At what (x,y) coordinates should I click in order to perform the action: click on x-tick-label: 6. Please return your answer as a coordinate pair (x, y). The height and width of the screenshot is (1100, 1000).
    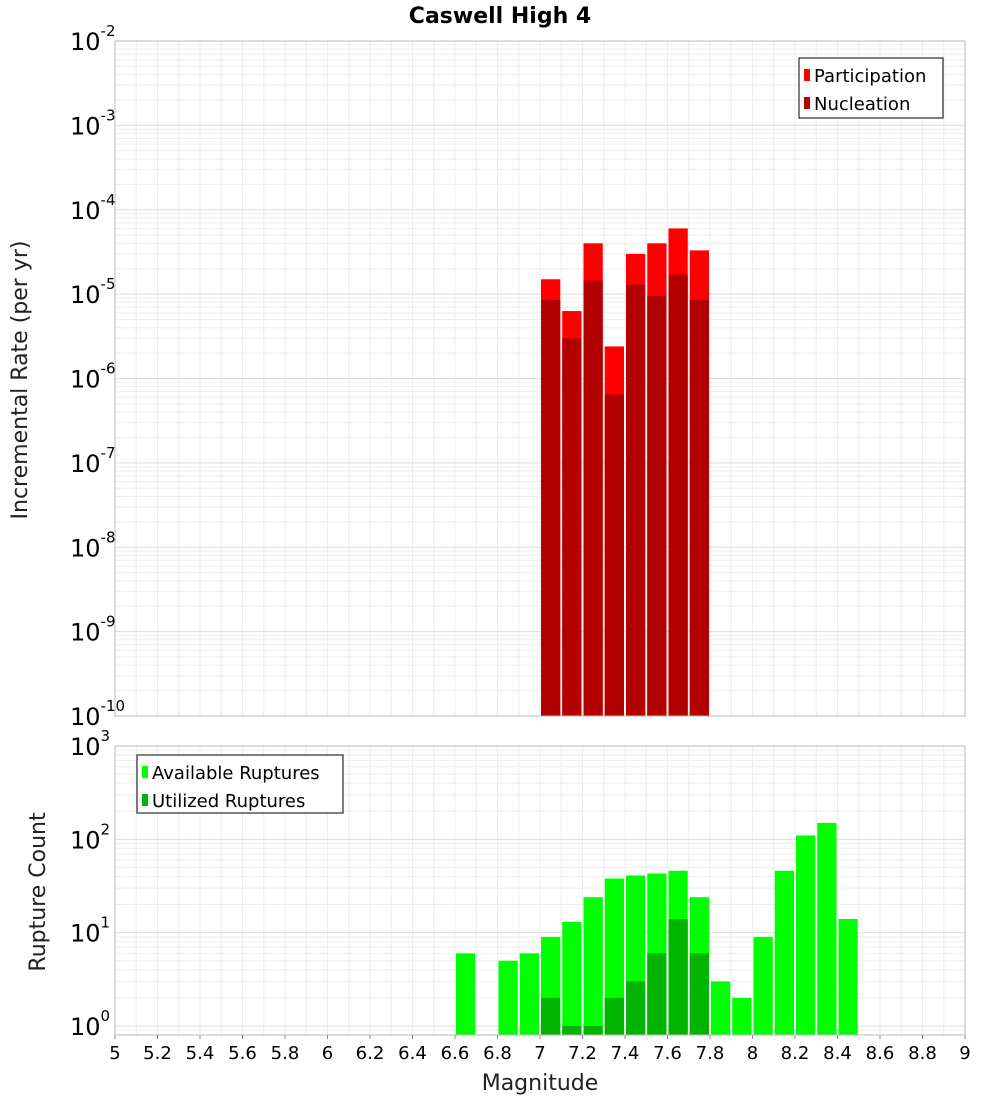
    Looking at the image, I should click on (327, 1053).